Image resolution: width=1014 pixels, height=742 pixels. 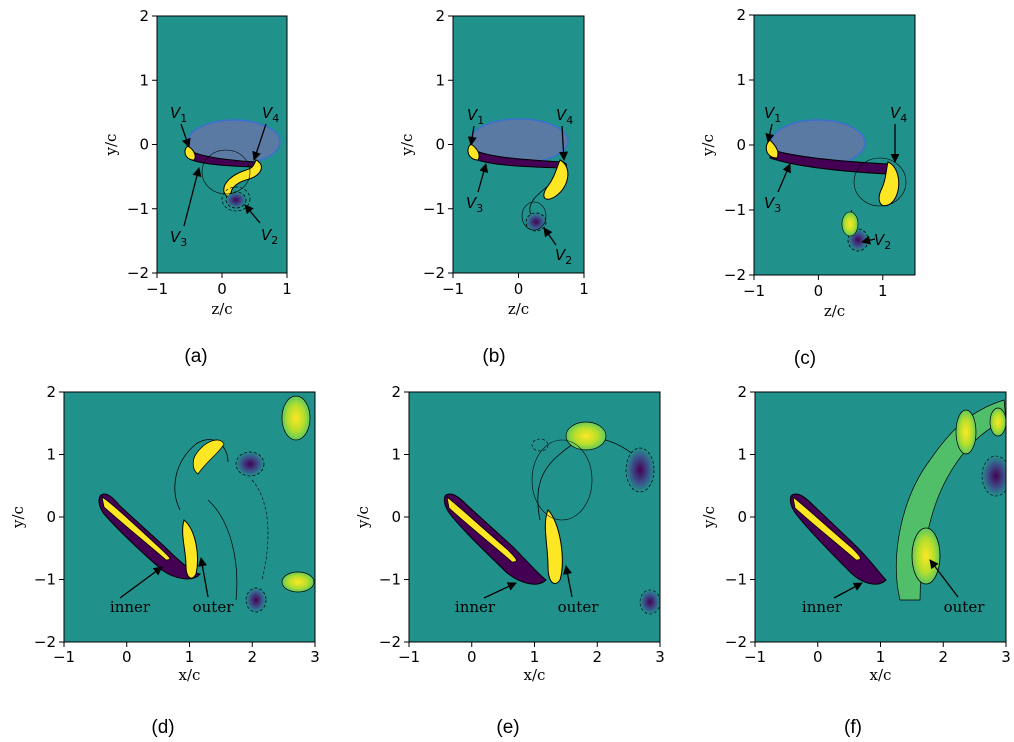 I want to click on panel-d-plot-bg, so click(x=189, y=517).